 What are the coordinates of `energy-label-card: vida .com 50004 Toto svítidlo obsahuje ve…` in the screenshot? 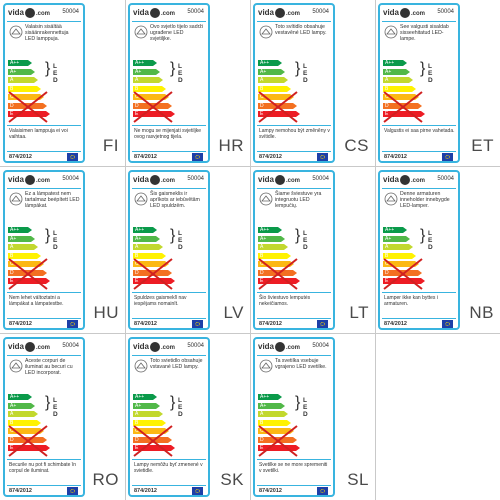 It's located at (294, 83).